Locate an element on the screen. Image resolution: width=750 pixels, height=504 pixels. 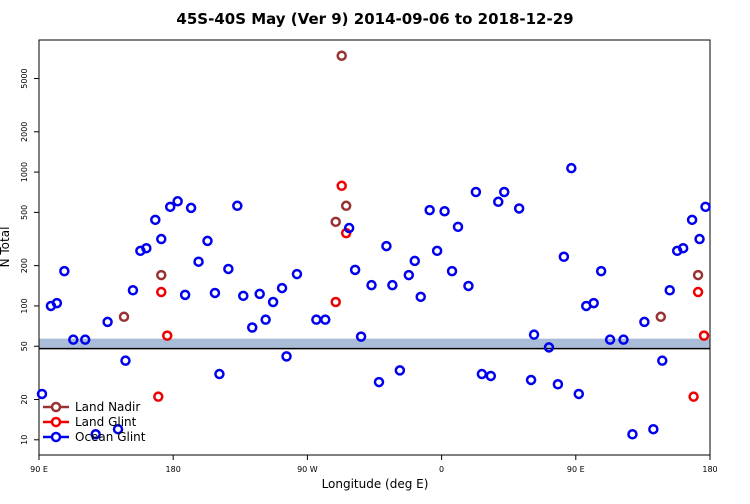
y-tick-label: 2000 is located at coordinates (24, 132).